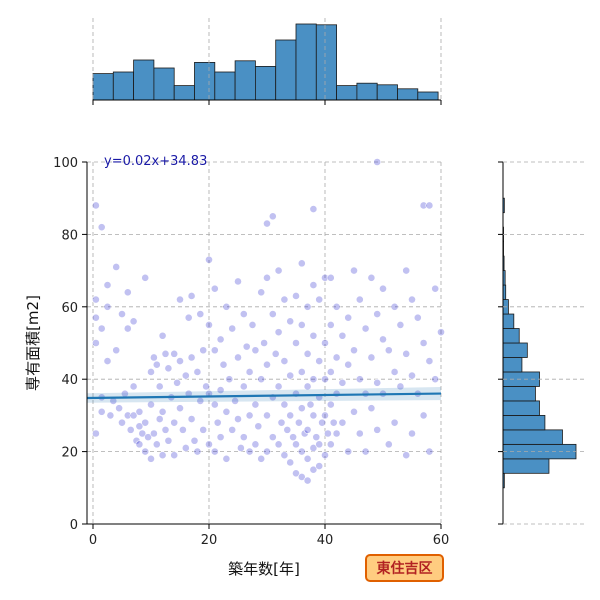  Describe the element at coordinates (441, 540) in the screenshot. I see `x-tick-label: 60` at that location.